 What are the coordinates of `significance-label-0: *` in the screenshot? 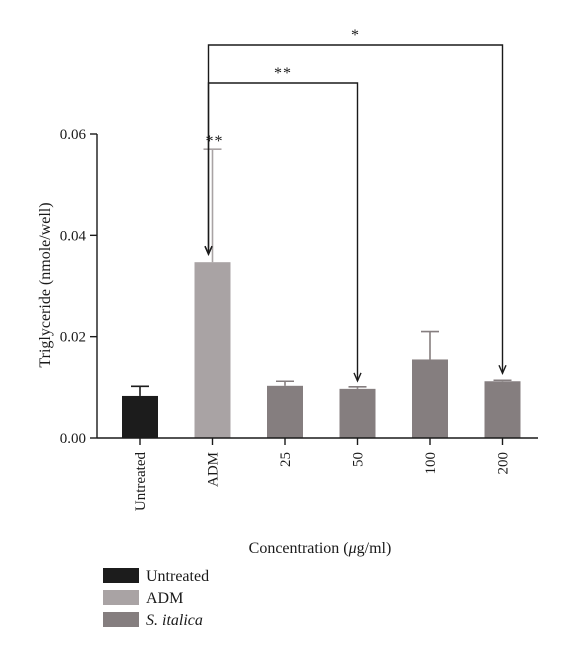 It's located at (355, 35).